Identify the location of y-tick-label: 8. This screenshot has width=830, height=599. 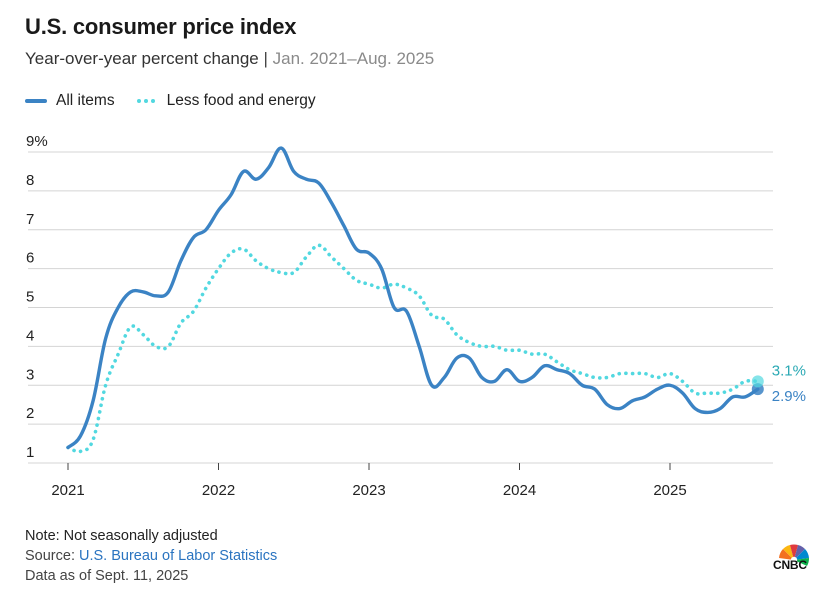
(30, 180).